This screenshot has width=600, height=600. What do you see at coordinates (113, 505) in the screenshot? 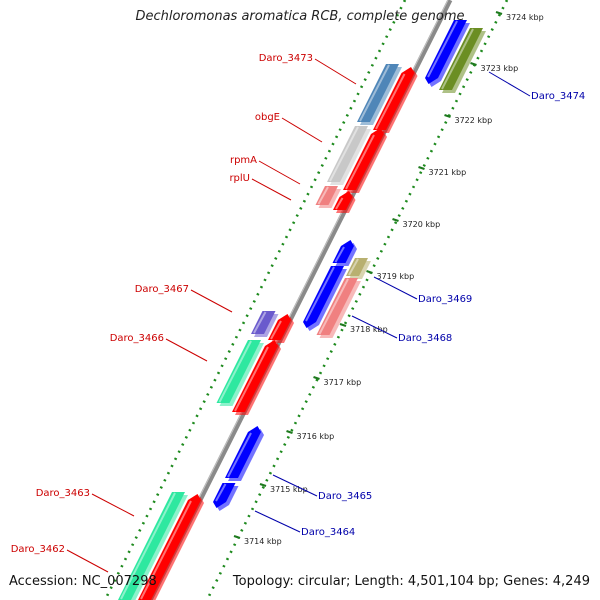
I see `label-daro-3463-leader` at bounding box center [113, 505].